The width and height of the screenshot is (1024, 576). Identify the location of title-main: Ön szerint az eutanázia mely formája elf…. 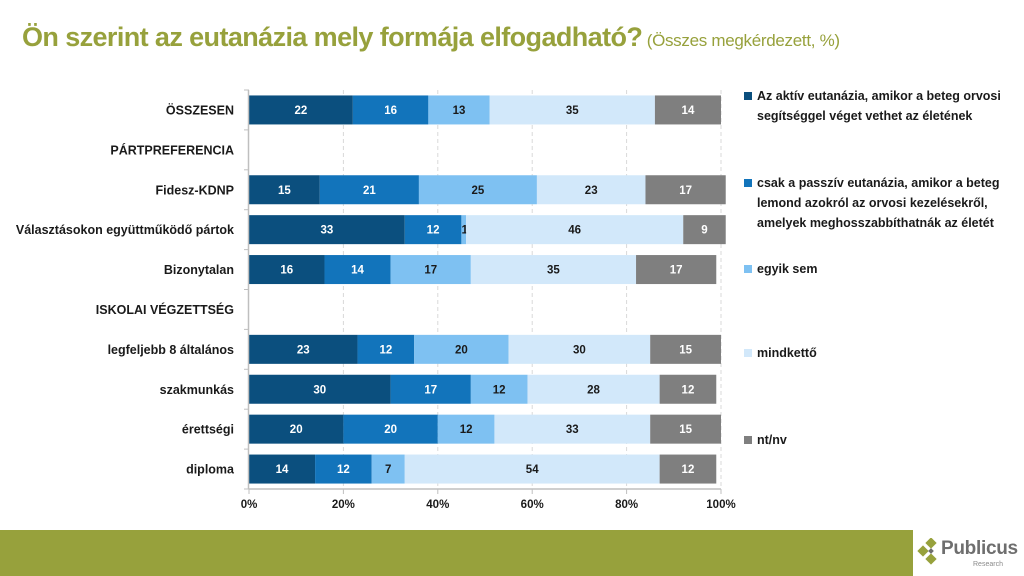
(332, 37).